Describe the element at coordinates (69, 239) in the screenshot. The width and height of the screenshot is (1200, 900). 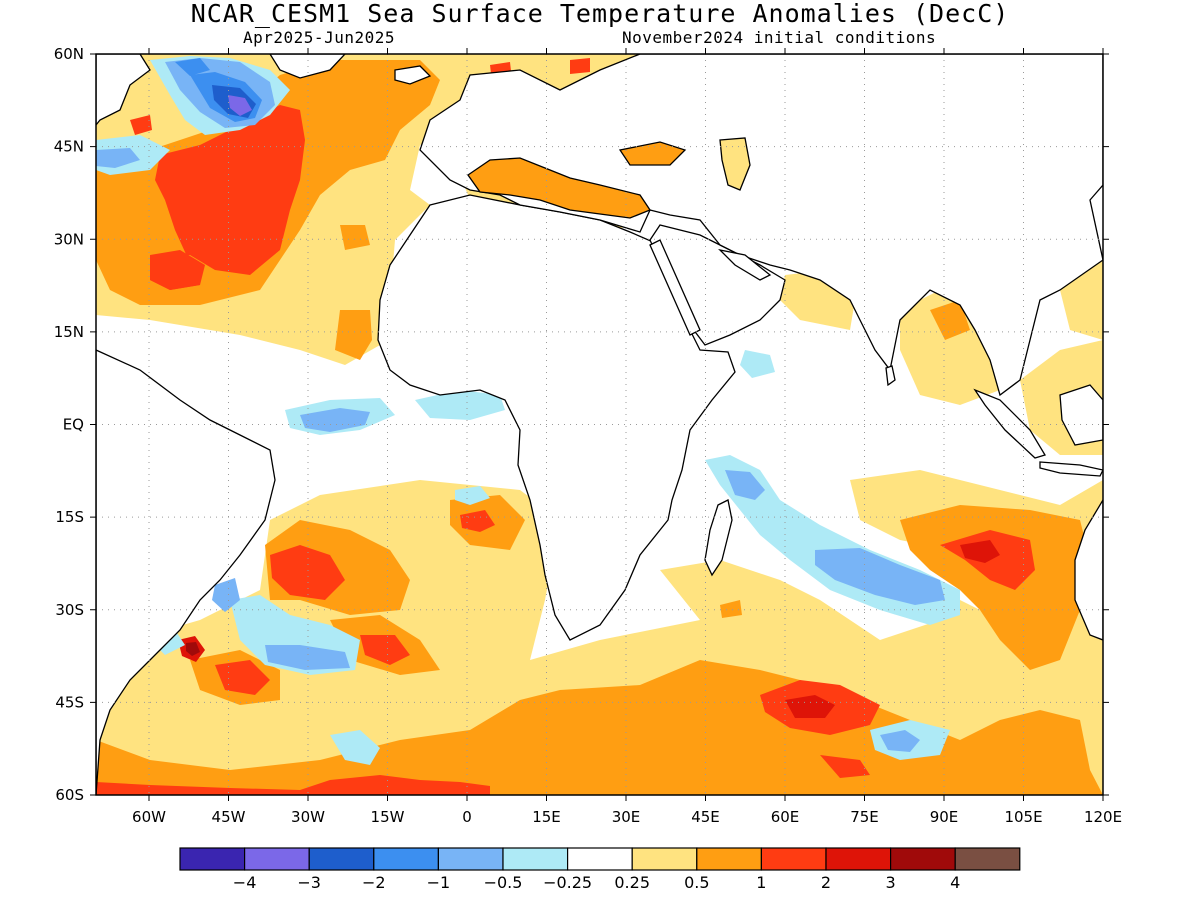
I see `lat-tick-label: 30N` at that location.